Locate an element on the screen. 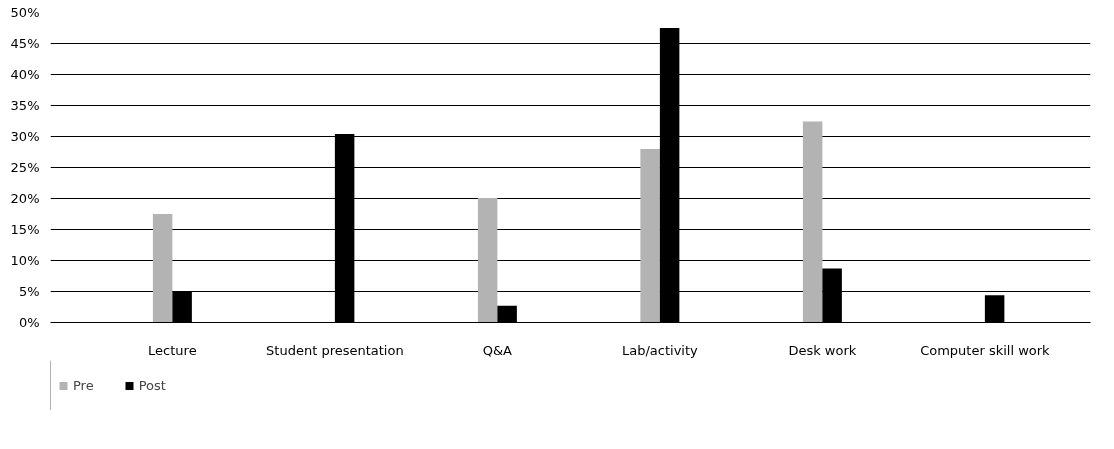  y-tick-label: 30% is located at coordinates (25, 136).